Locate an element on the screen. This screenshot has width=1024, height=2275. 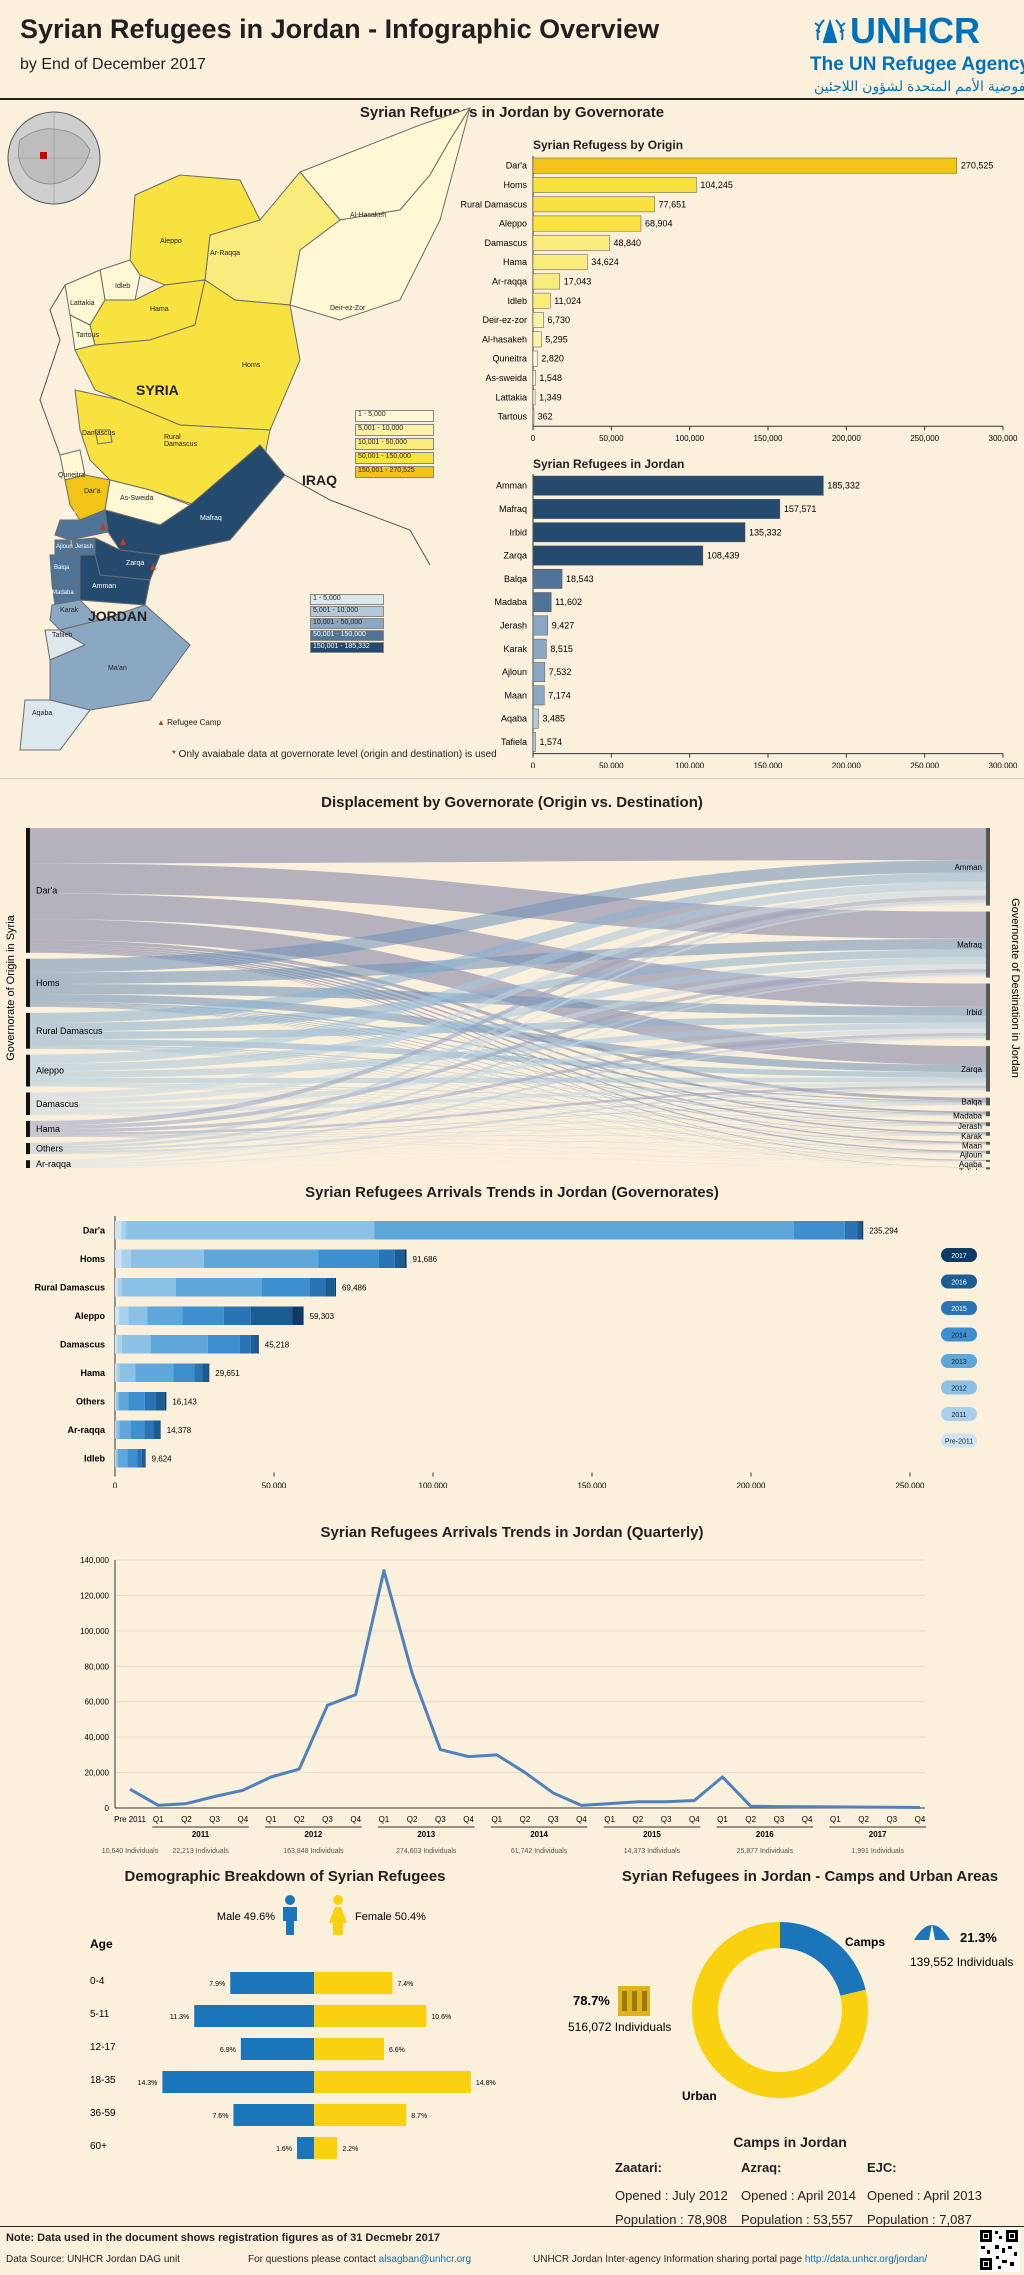
label-tafileh: Tafileh is located at coordinates (62, 635).